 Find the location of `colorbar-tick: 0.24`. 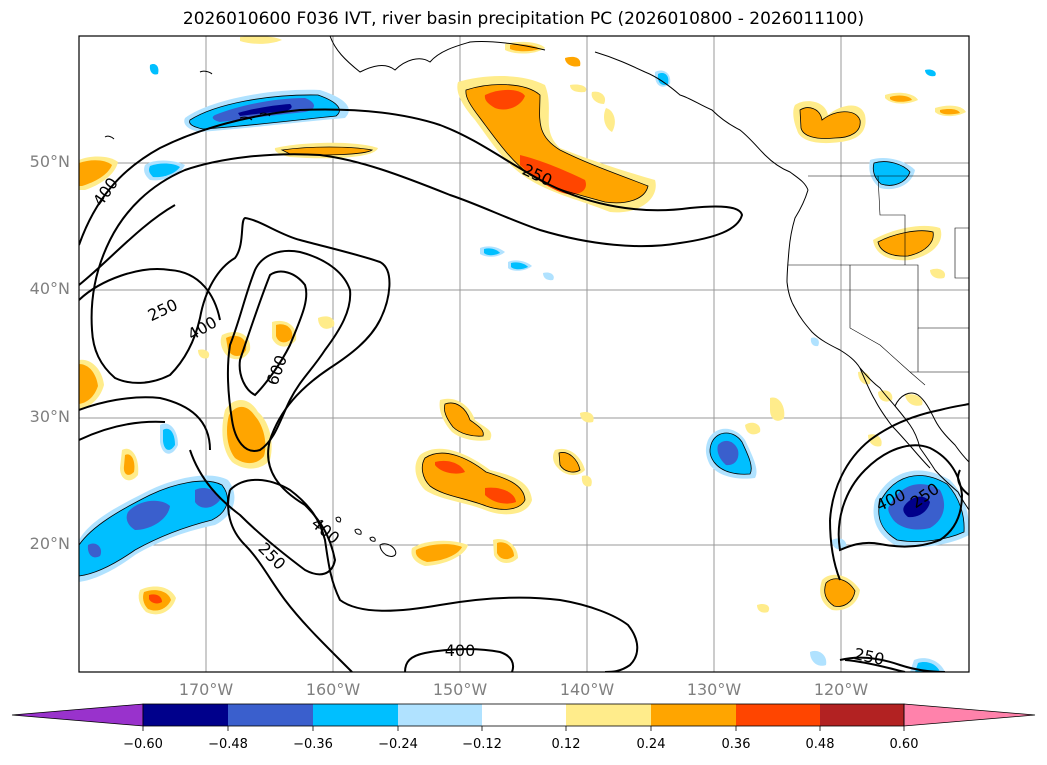

colorbar-tick: 0.24 is located at coordinates (651, 744).